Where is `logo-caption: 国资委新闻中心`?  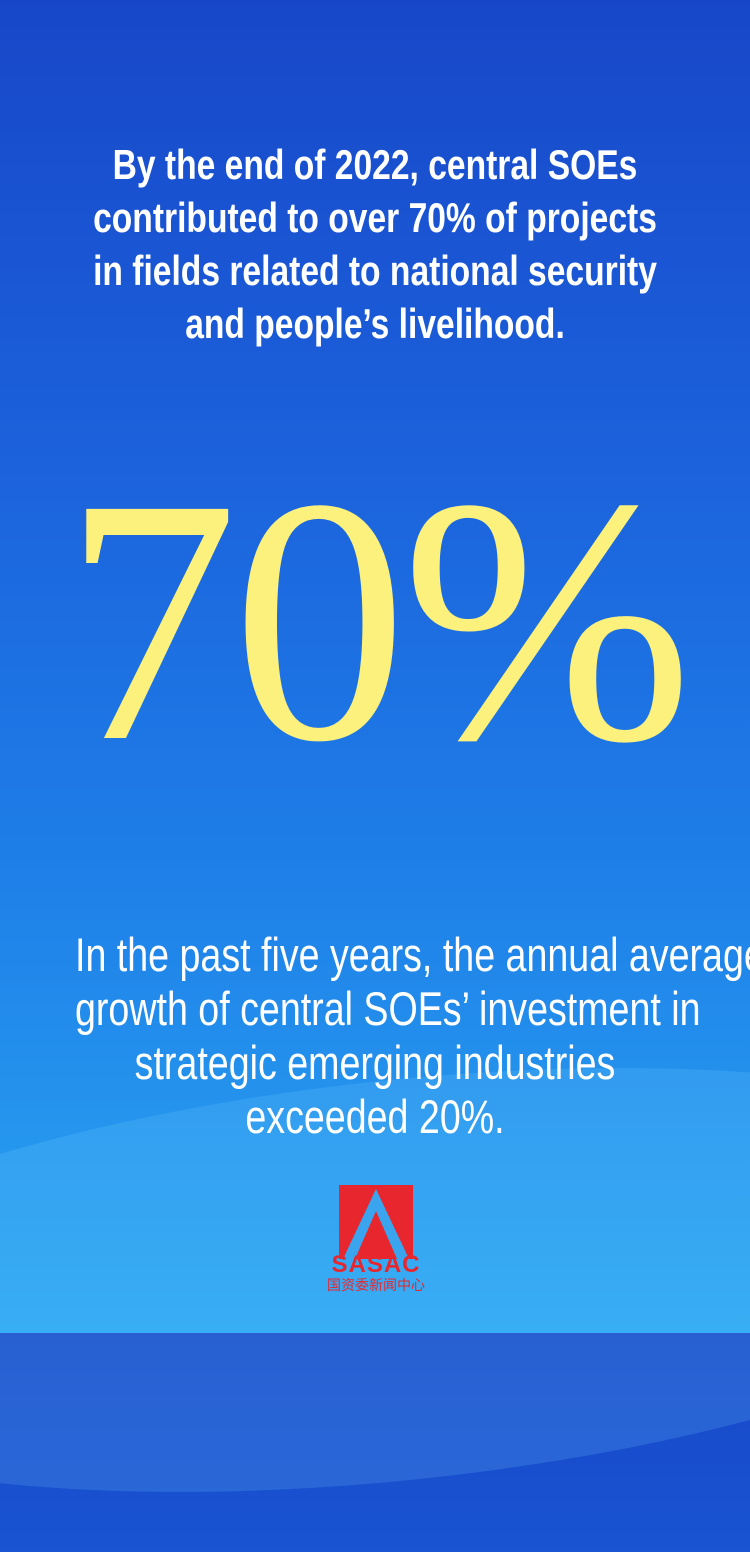 logo-caption: 国资委新闻中心 is located at coordinates (376, 1286).